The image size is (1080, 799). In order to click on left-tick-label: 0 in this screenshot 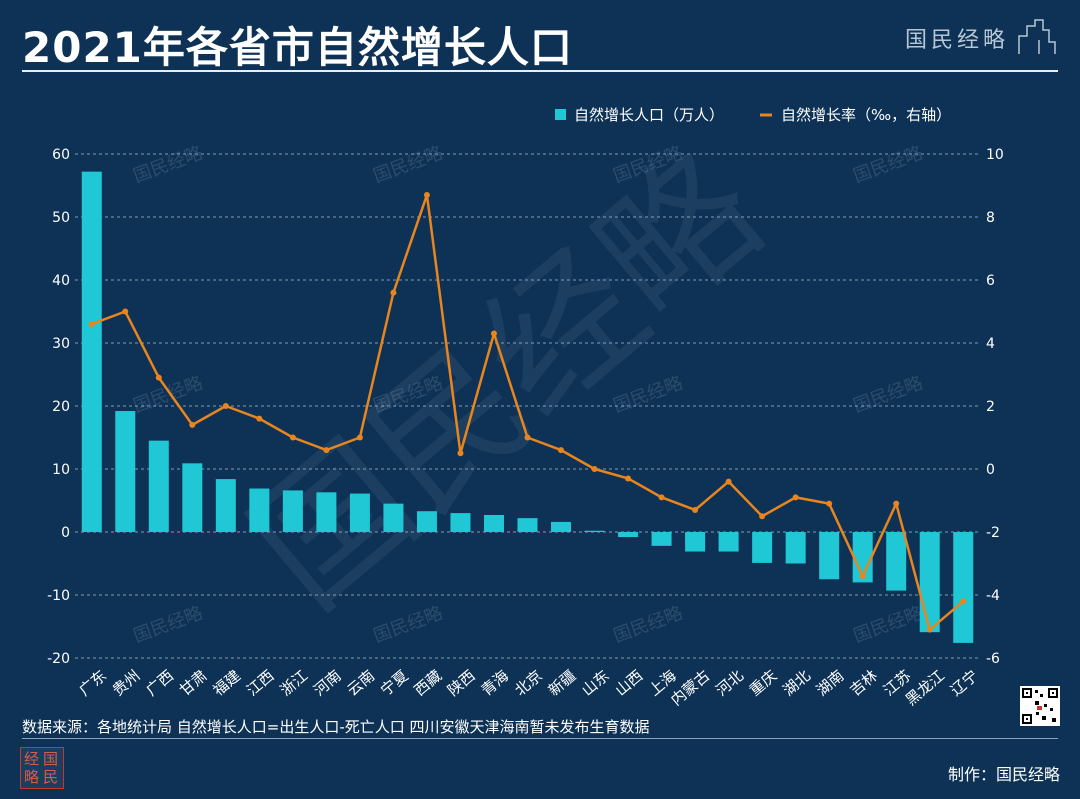, I will do `click(65, 533)`.